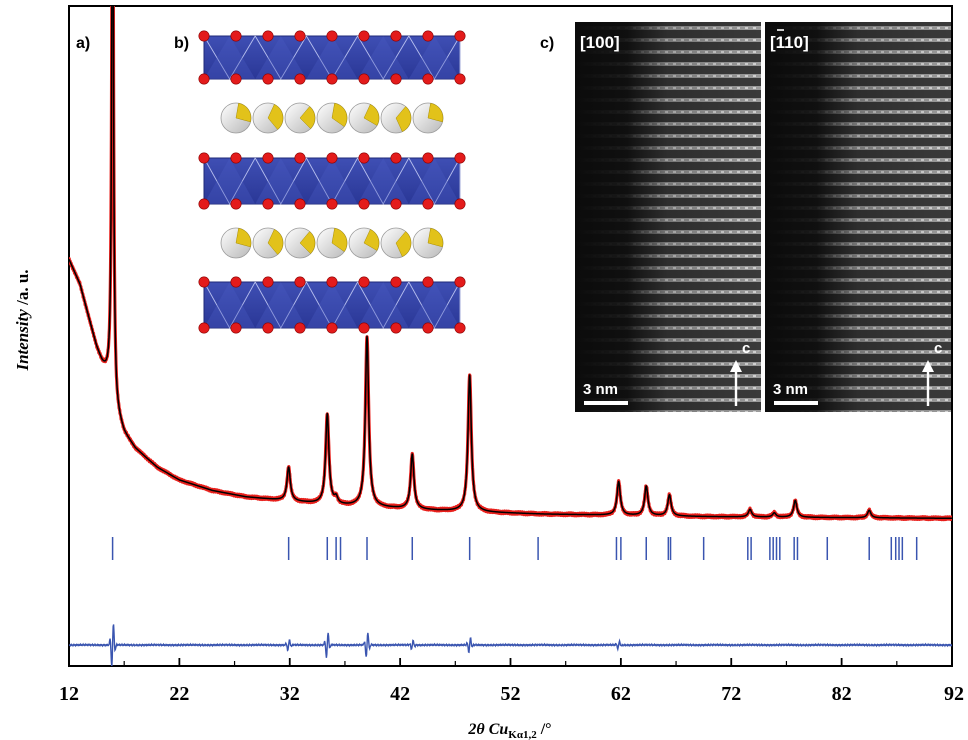 The image size is (968, 740). I want to click on x-tick-label: 72, so click(731, 694).